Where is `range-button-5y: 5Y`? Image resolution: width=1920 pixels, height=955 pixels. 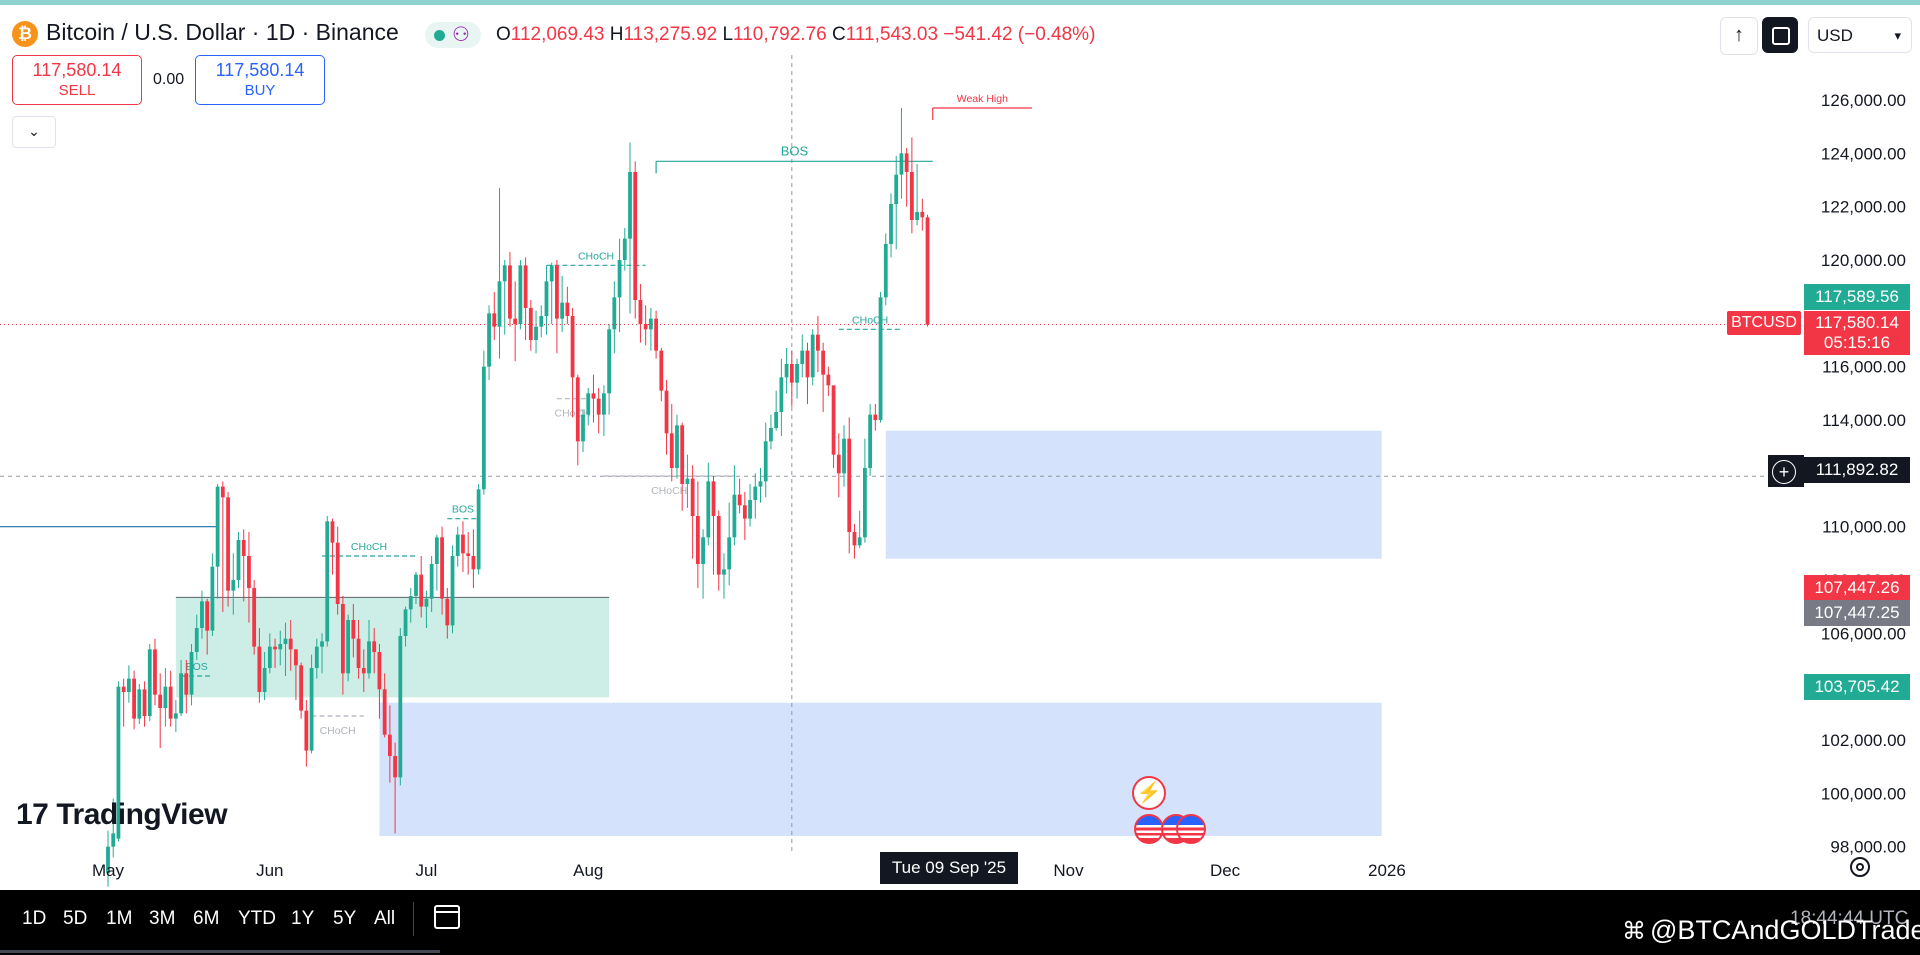
range-button-5y: 5Y is located at coordinates (345, 918).